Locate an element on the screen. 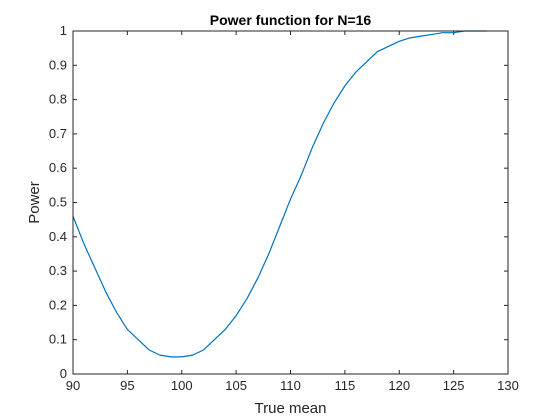 The image size is (560, 420). x-tick-label: 110 is located at coordinates (290, 385).